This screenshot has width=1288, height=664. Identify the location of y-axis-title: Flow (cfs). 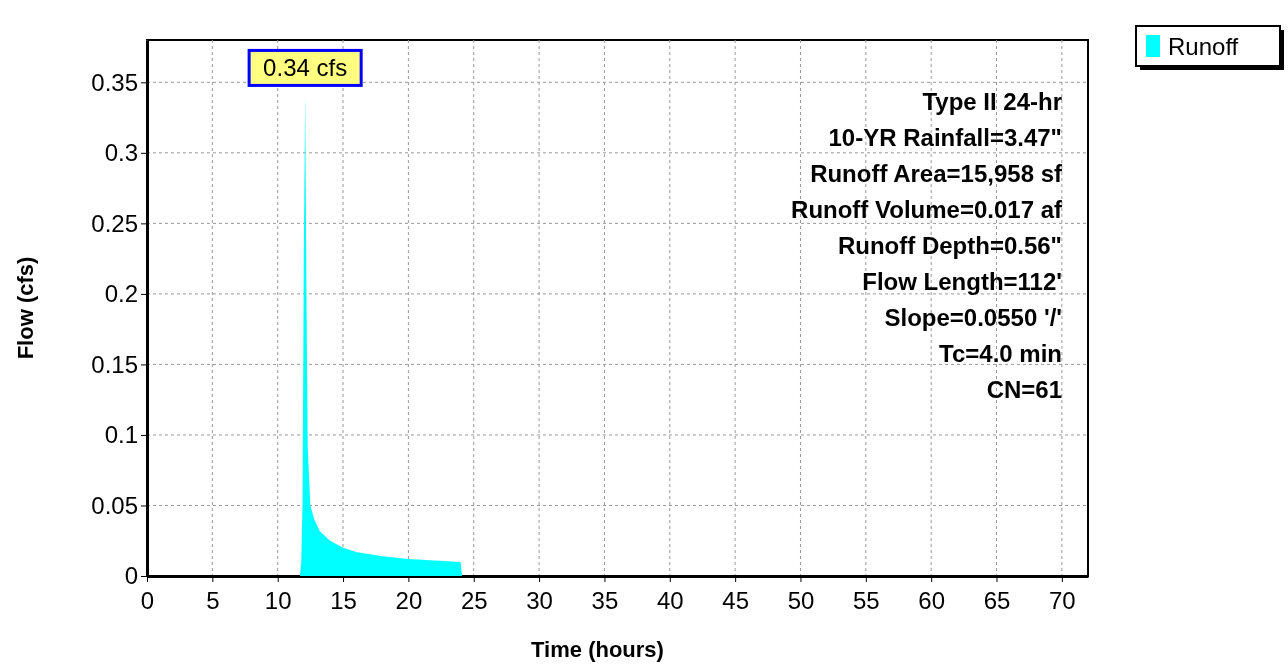
(25, 308).